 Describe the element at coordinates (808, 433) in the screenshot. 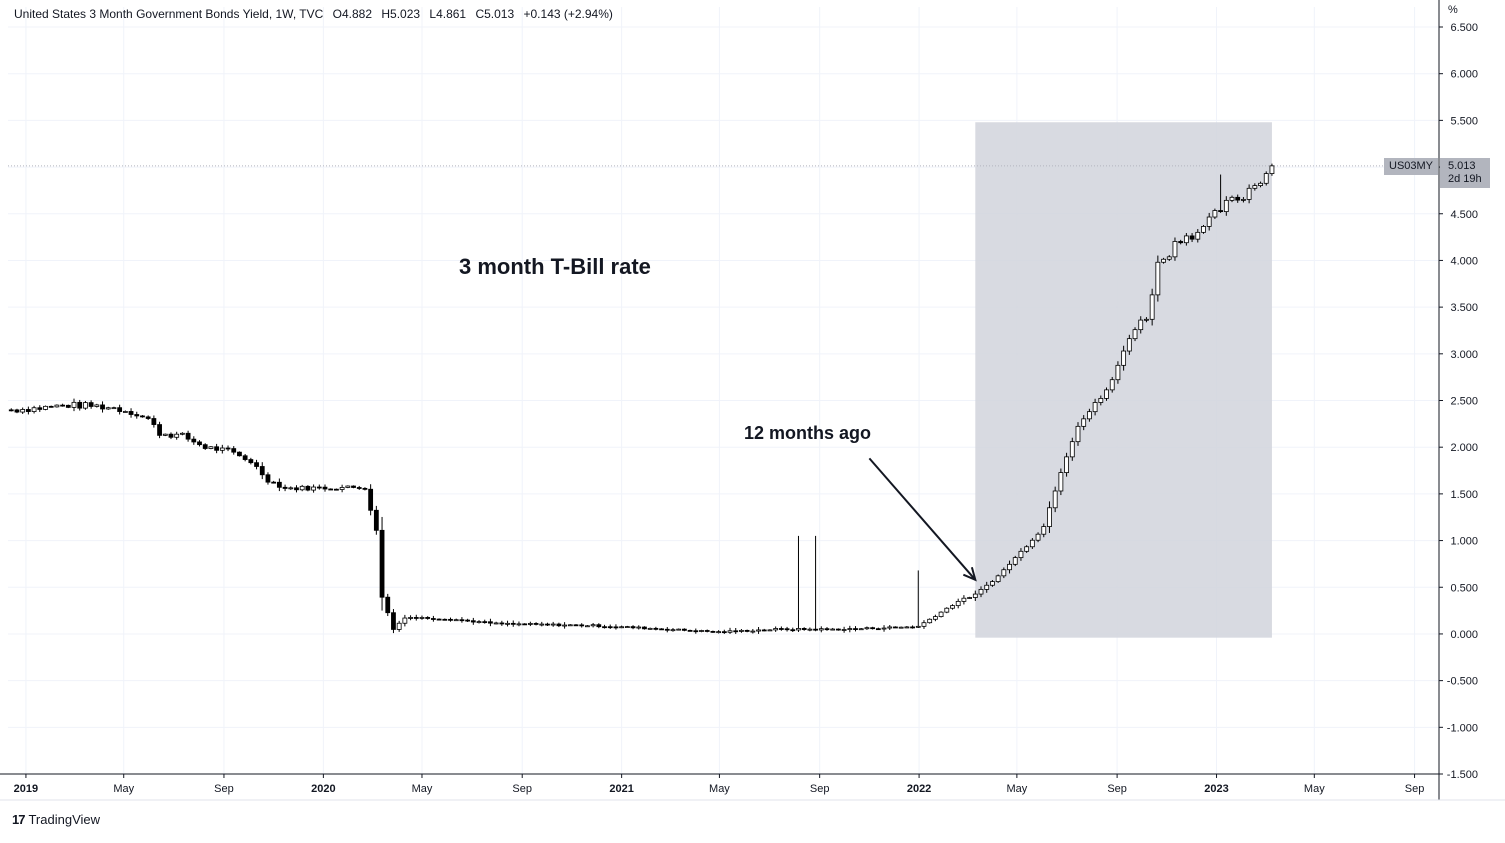

I see `annotation-arrow-label: 12 months ago` at that location.